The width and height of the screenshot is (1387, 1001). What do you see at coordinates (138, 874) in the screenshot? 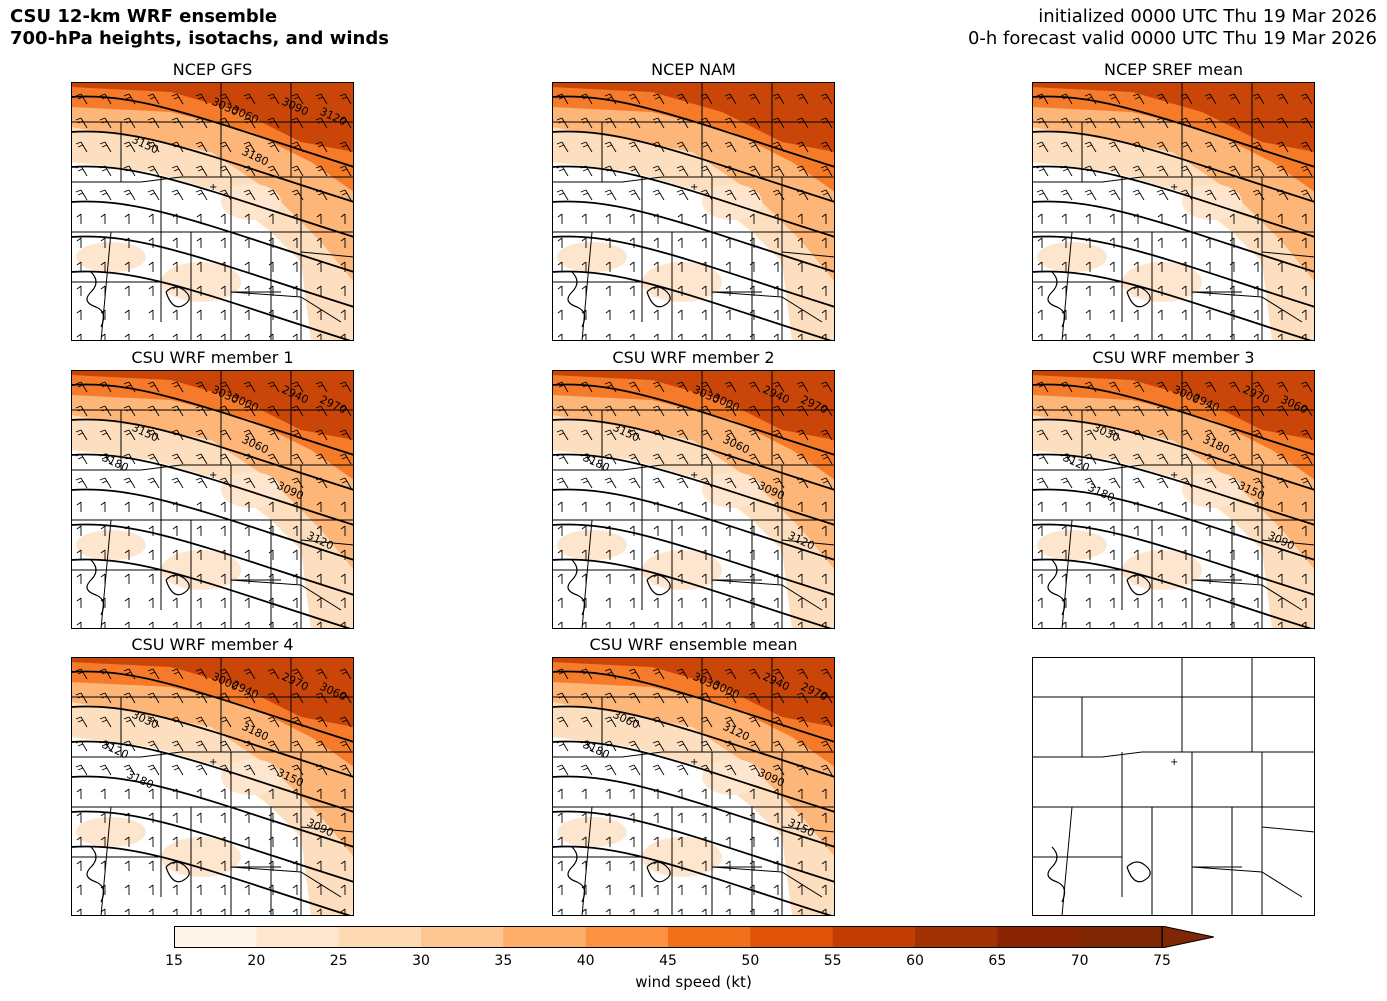
I see `coastline` at bounding box center [138, 874].